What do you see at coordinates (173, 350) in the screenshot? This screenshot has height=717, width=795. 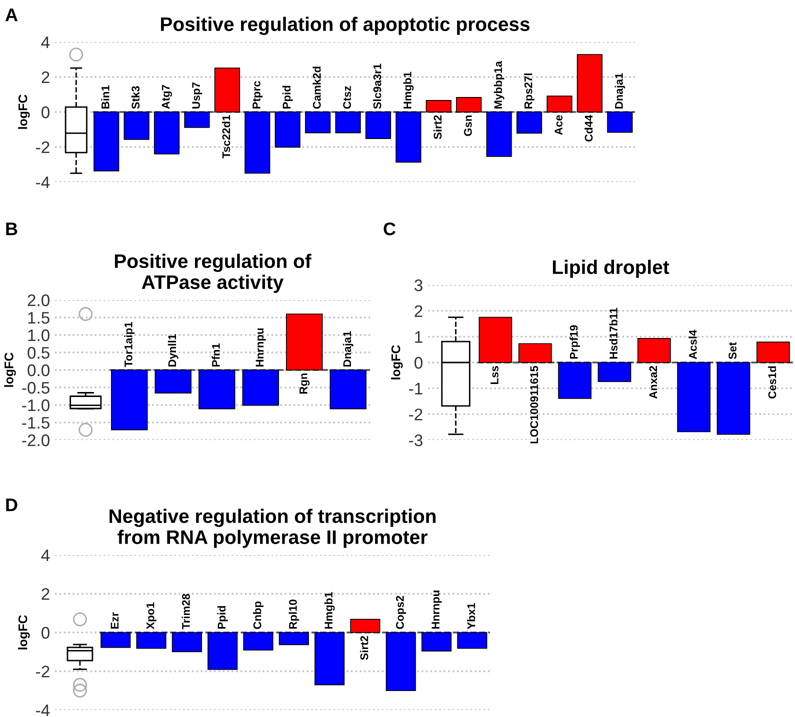 I see `x-tick-label: Dynll1` at bounding box center [173, 350].